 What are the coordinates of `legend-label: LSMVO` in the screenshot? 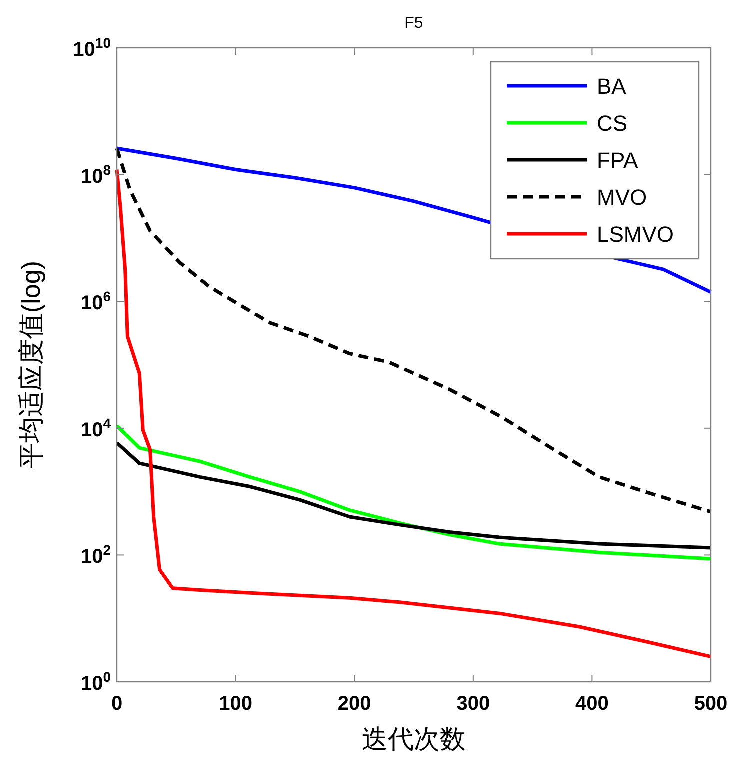 It's located at (635, 234).